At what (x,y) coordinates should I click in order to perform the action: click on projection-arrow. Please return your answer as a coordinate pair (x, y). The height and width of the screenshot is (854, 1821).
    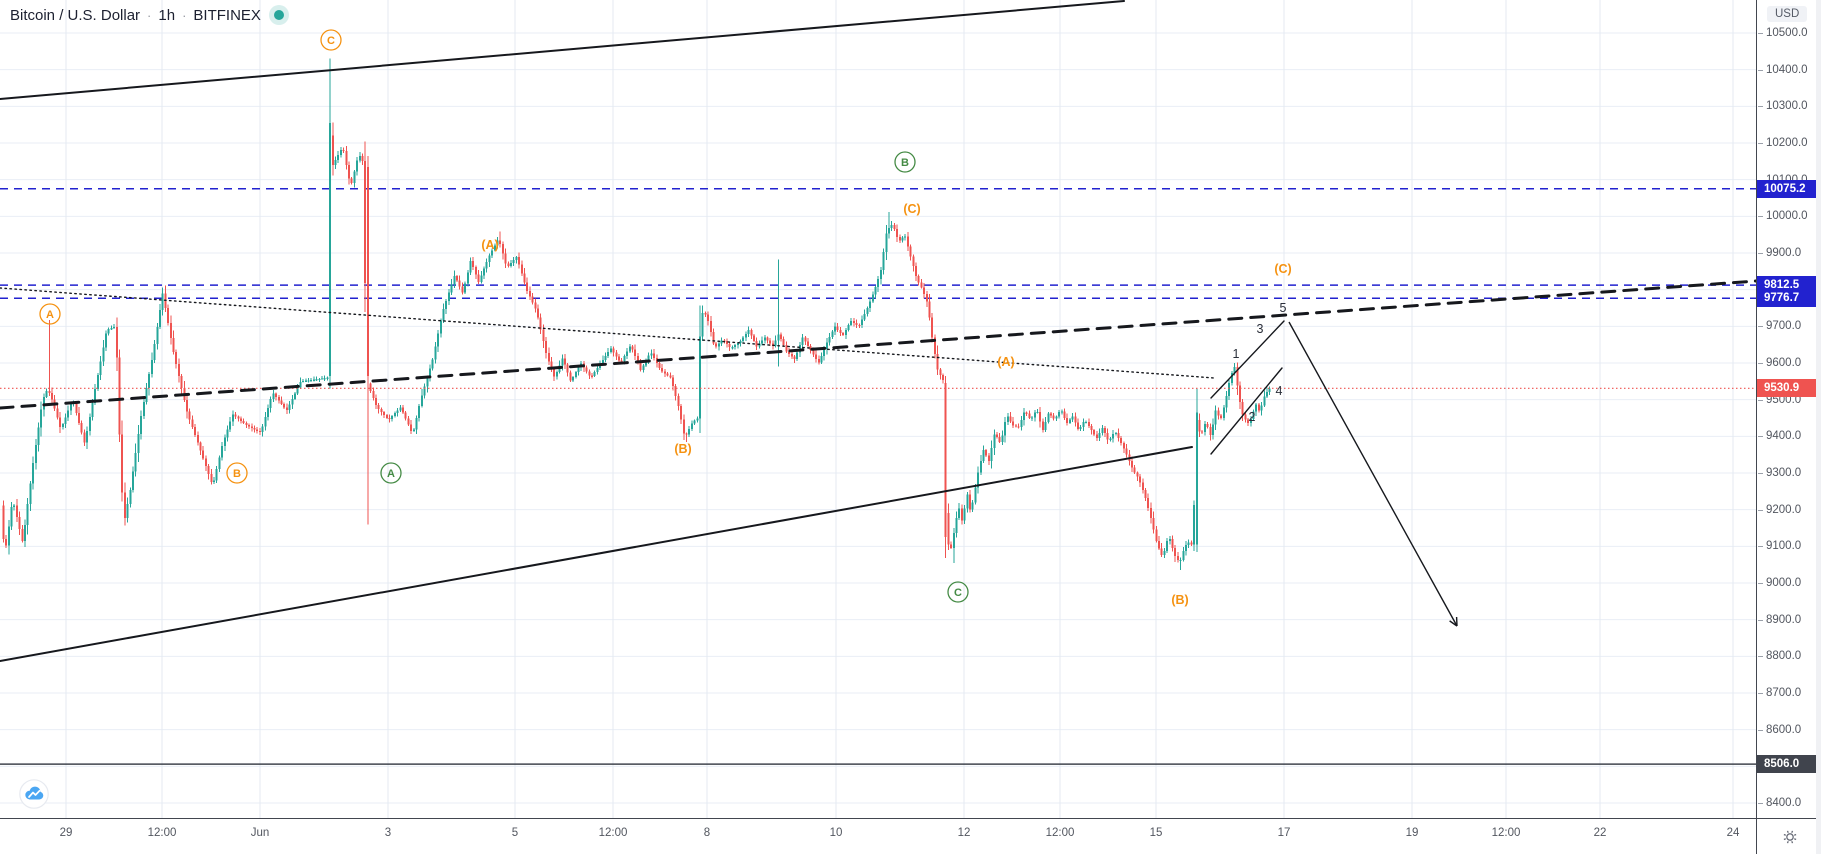
    Looking at the image, I should click on (1373, 474).